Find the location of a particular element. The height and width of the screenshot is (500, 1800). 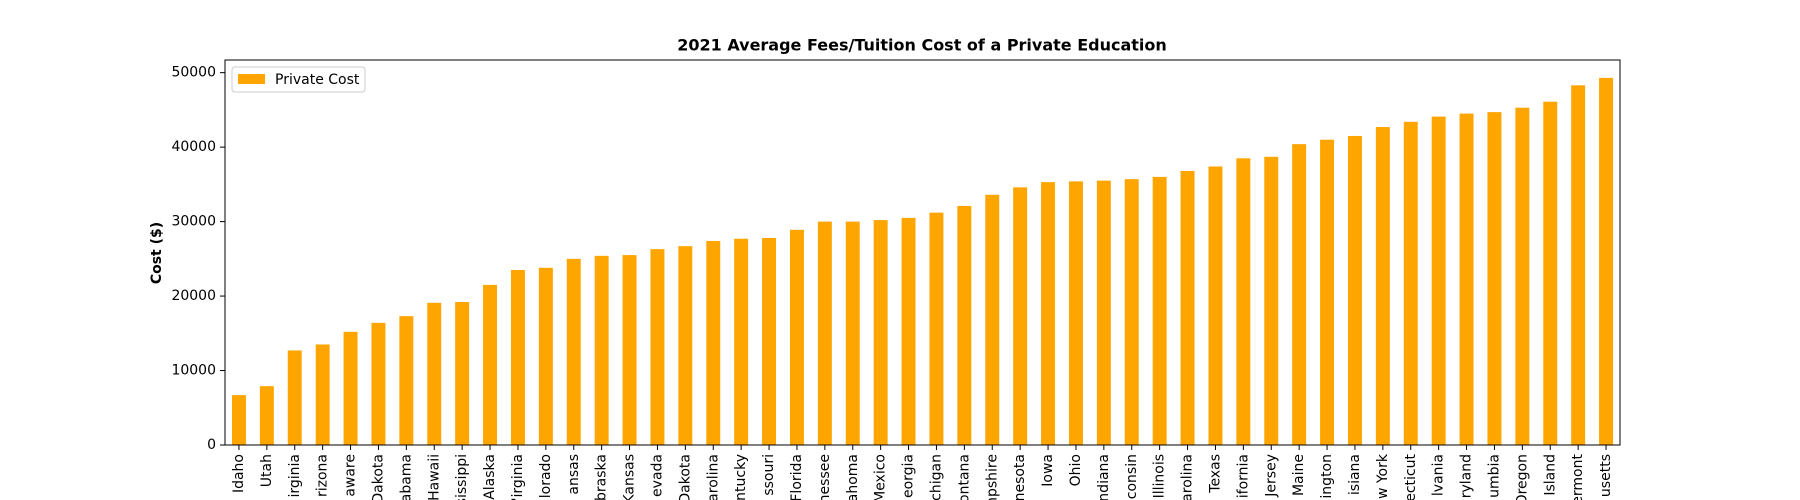

x-tick-label: Alaska is located at coordinates (490, 477).